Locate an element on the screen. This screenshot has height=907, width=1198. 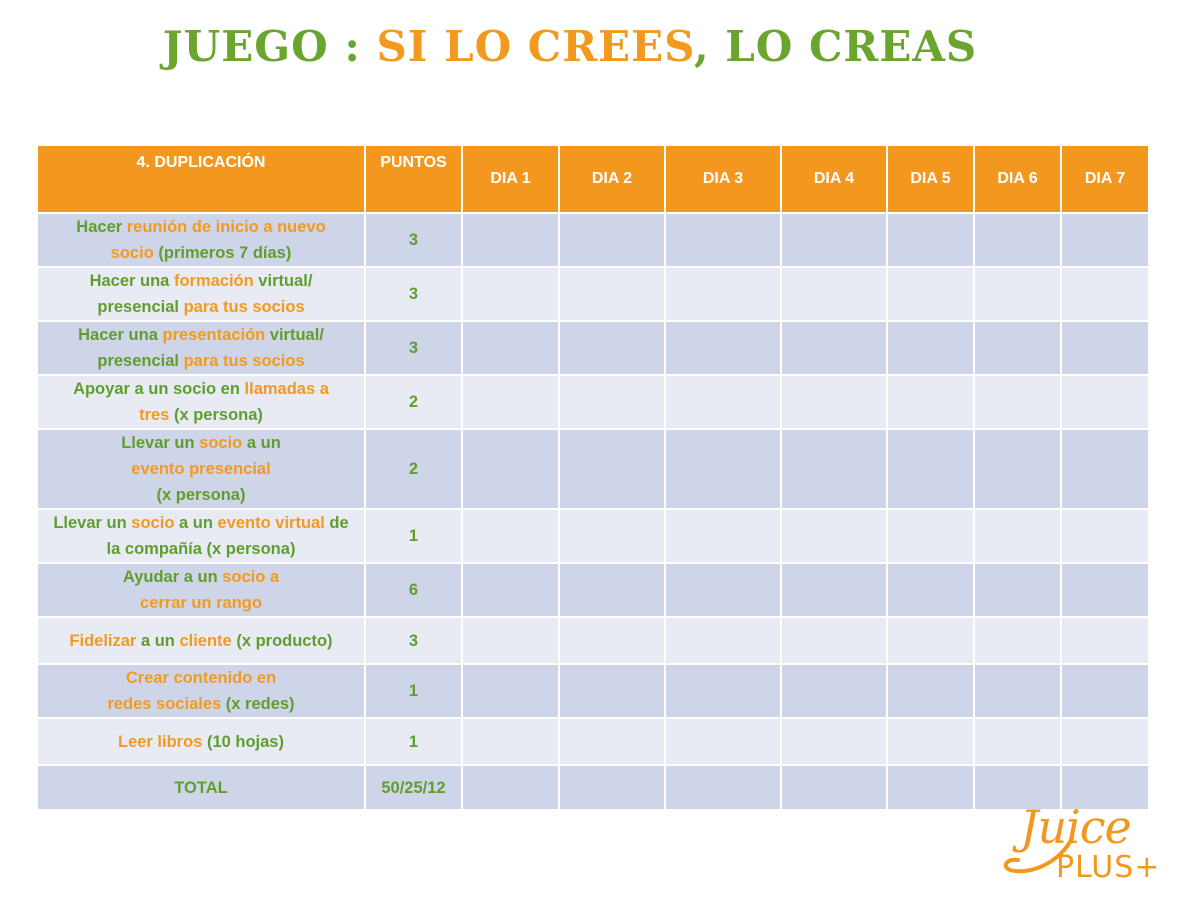
points-cell: 3 is located at coordinates (413, 294).